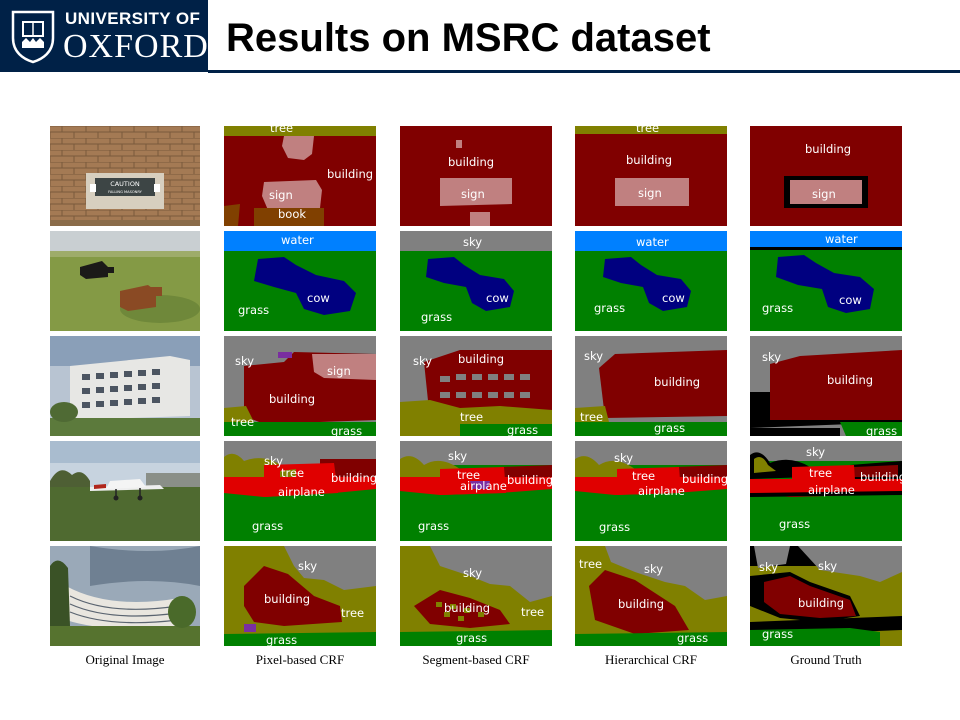 This screenshot has width=960, height=720. I want to click on seg-r3-segment, so click(476, 386).